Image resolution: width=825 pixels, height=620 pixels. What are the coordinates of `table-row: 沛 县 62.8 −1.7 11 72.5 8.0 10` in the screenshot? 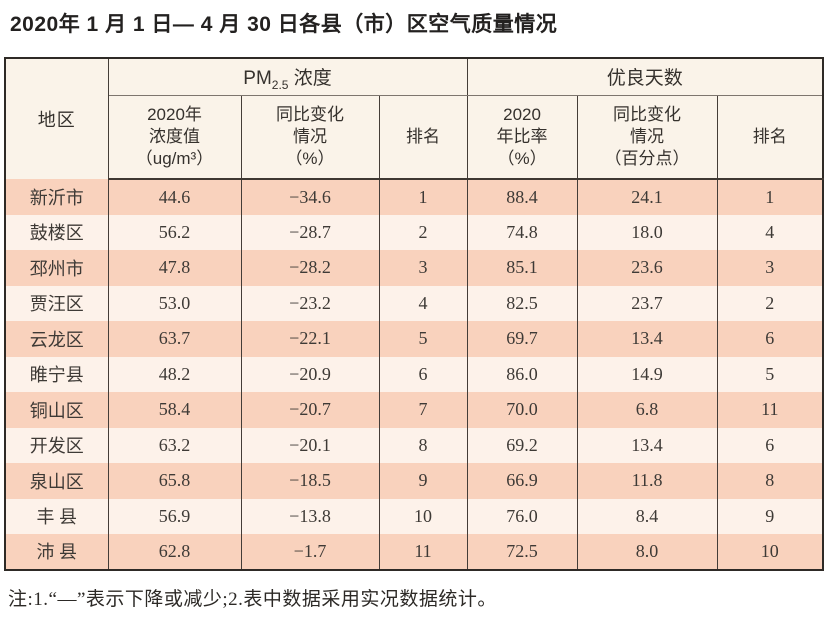 It's located at (414, 552).